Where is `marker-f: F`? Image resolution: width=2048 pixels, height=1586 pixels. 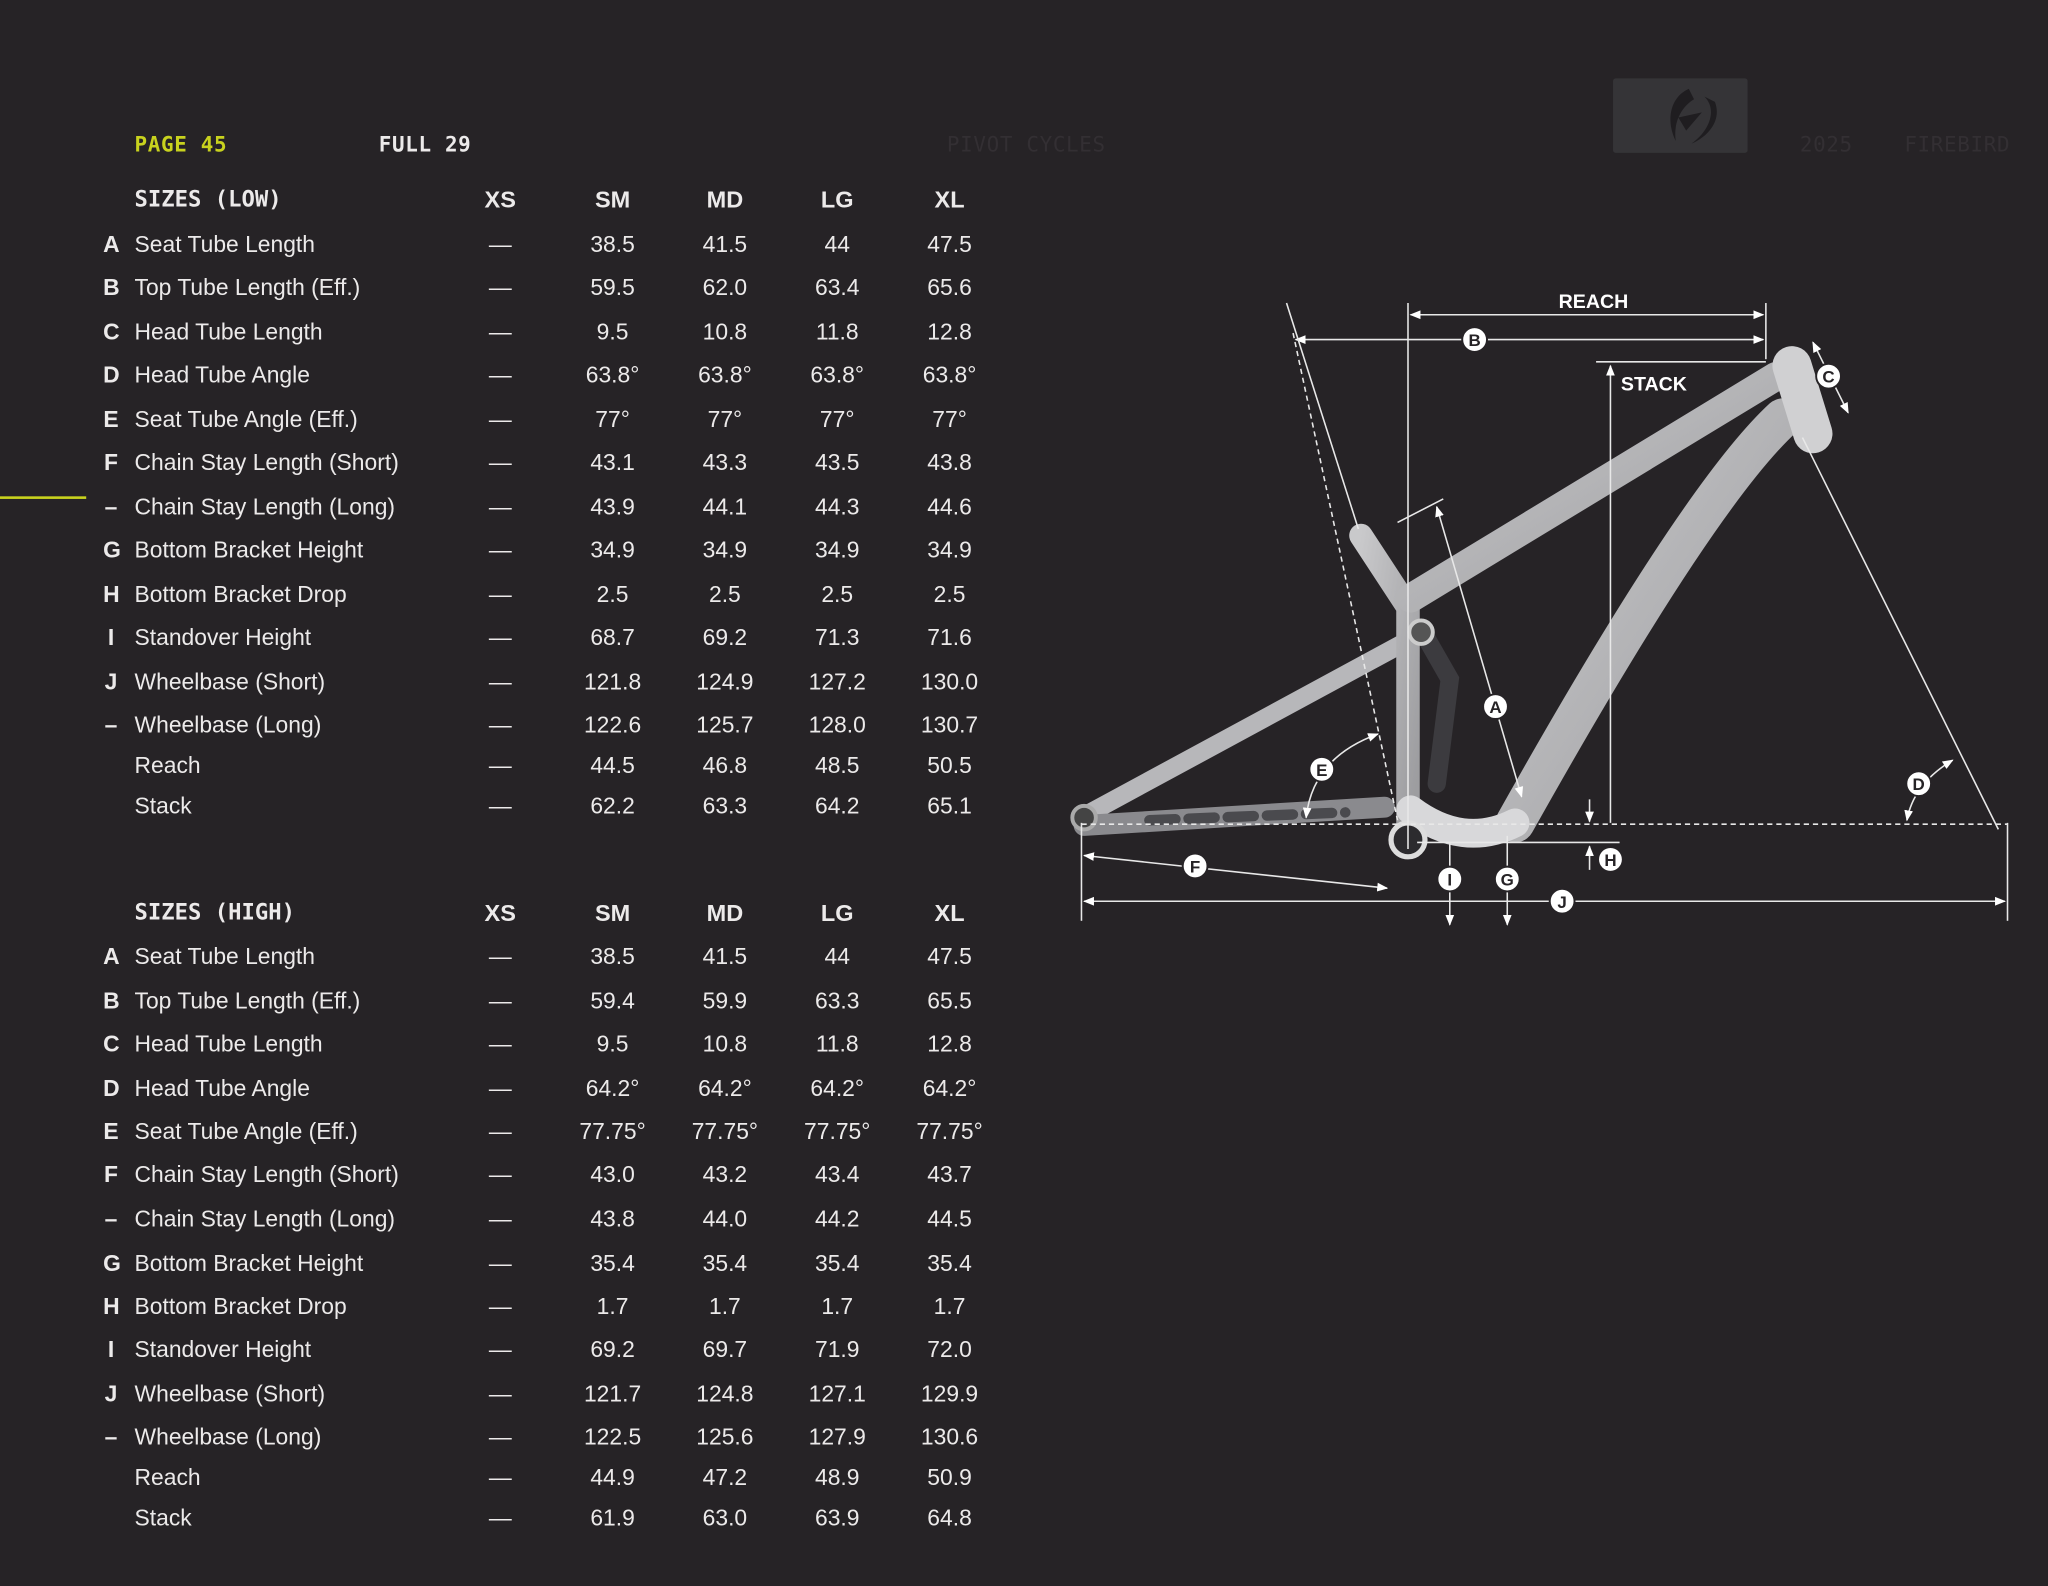 marker-f: F is located at coordinates (1195, 866).